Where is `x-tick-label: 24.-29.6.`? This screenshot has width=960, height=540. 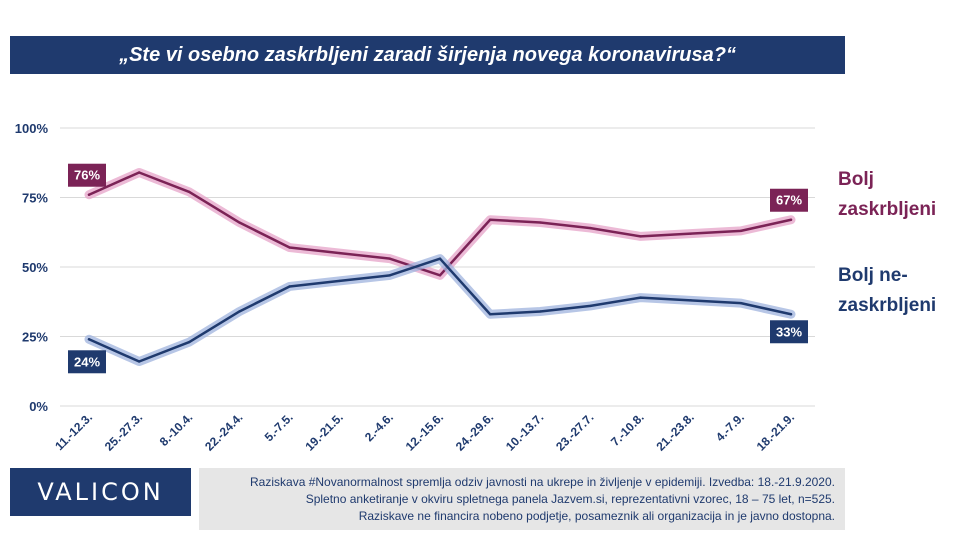
x-tick-label: 24.-29.6. is located at coordinates (474, 431).